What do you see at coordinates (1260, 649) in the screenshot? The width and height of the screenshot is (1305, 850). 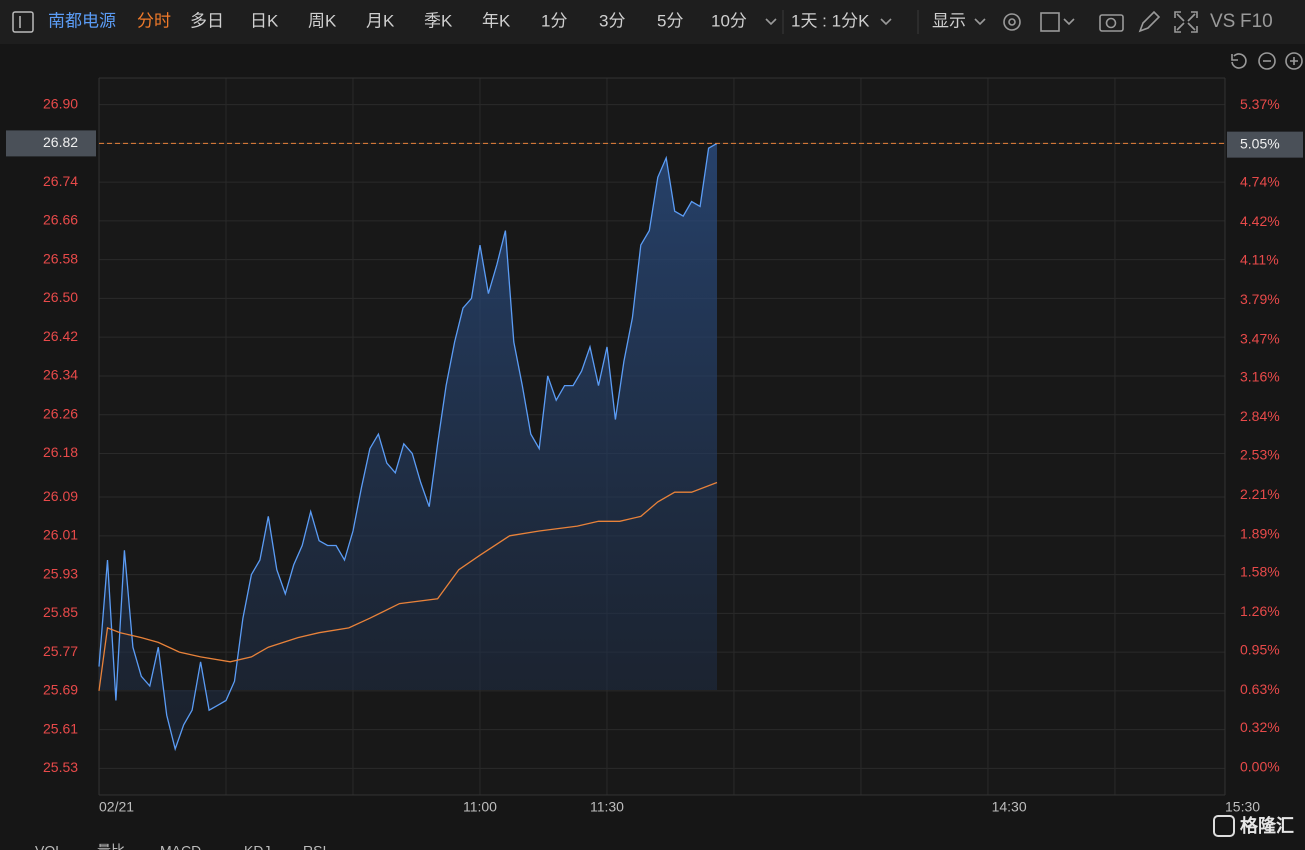 I see `y2-tick-label: 0.95%` at bounding box center [1260, 649].